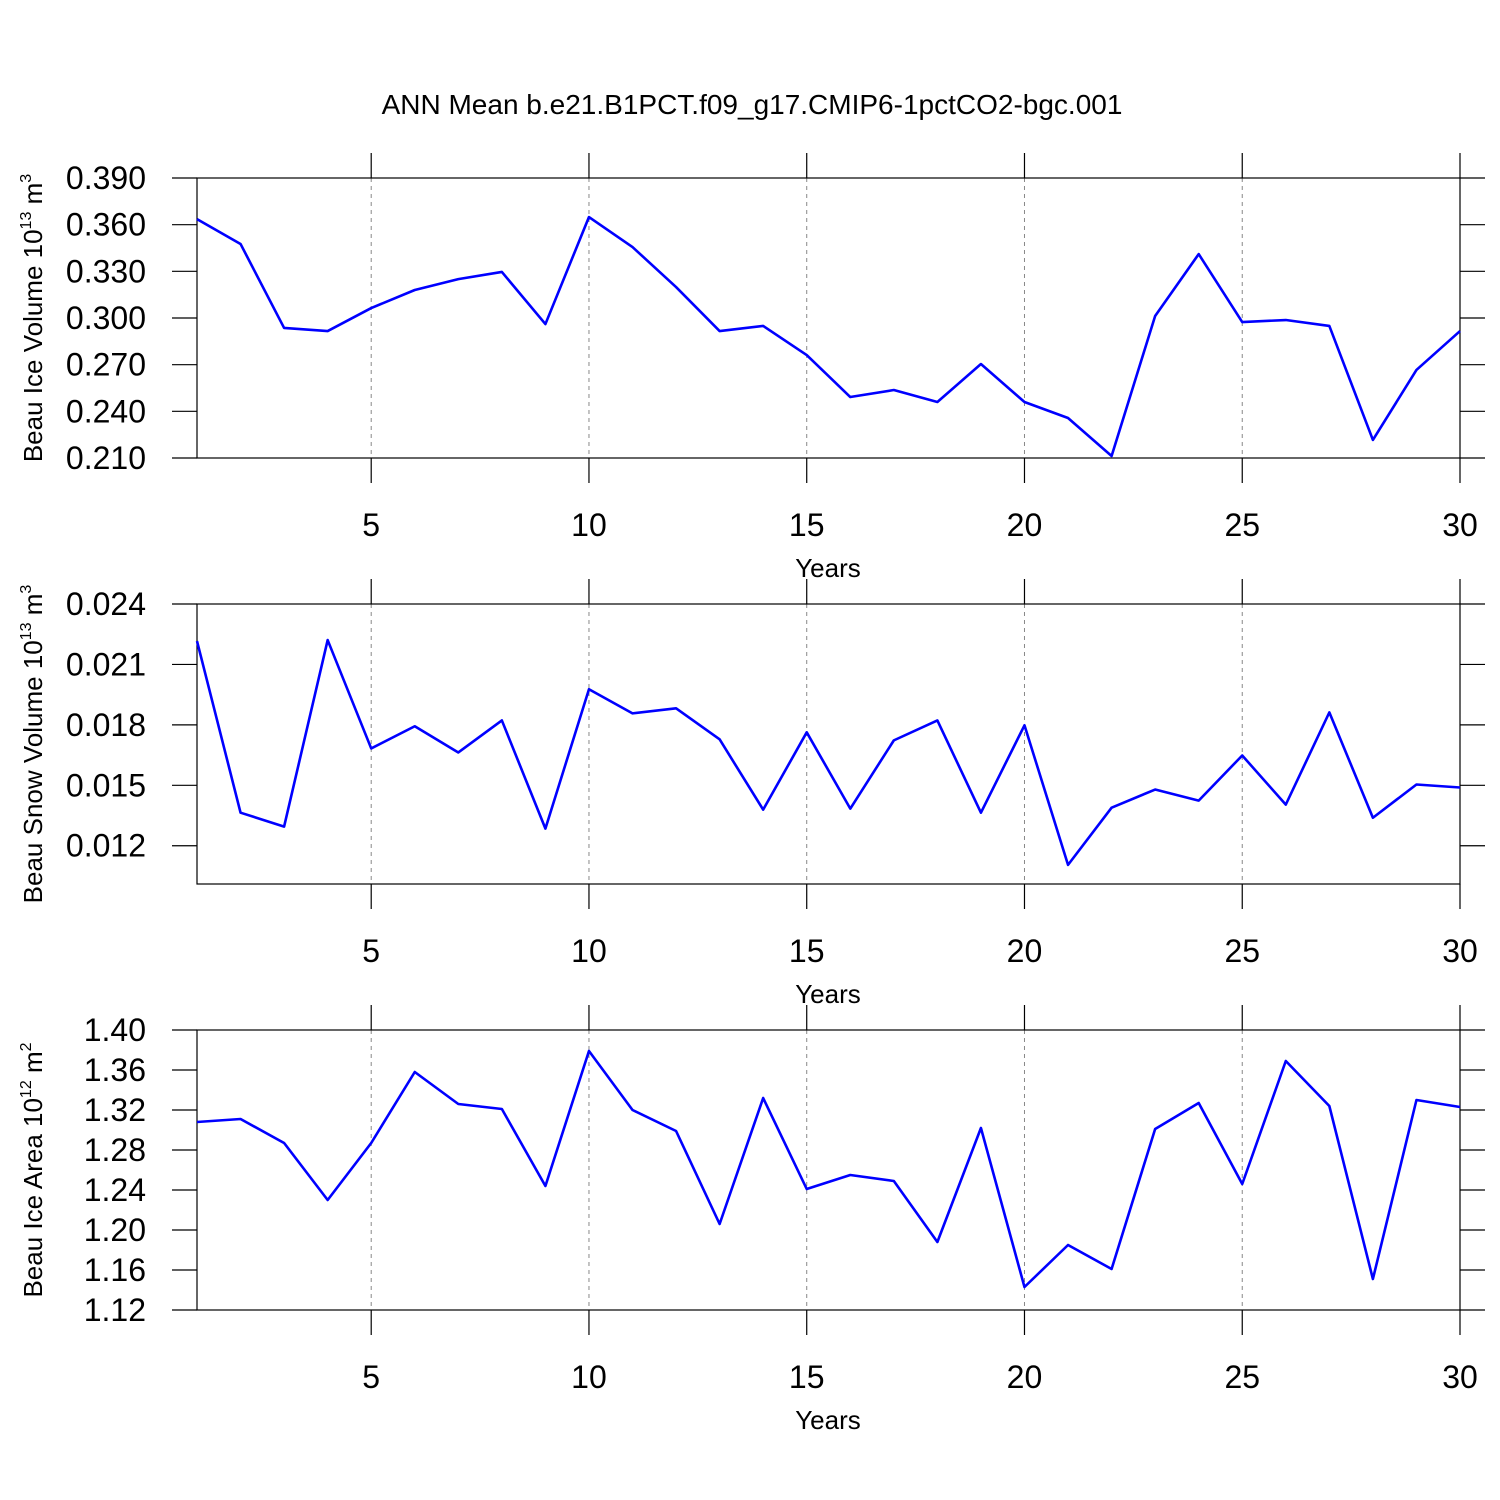 This screenshot has width=1500, height=1500. I want to click on y-tick-label: 0.012, so click(106, 846).